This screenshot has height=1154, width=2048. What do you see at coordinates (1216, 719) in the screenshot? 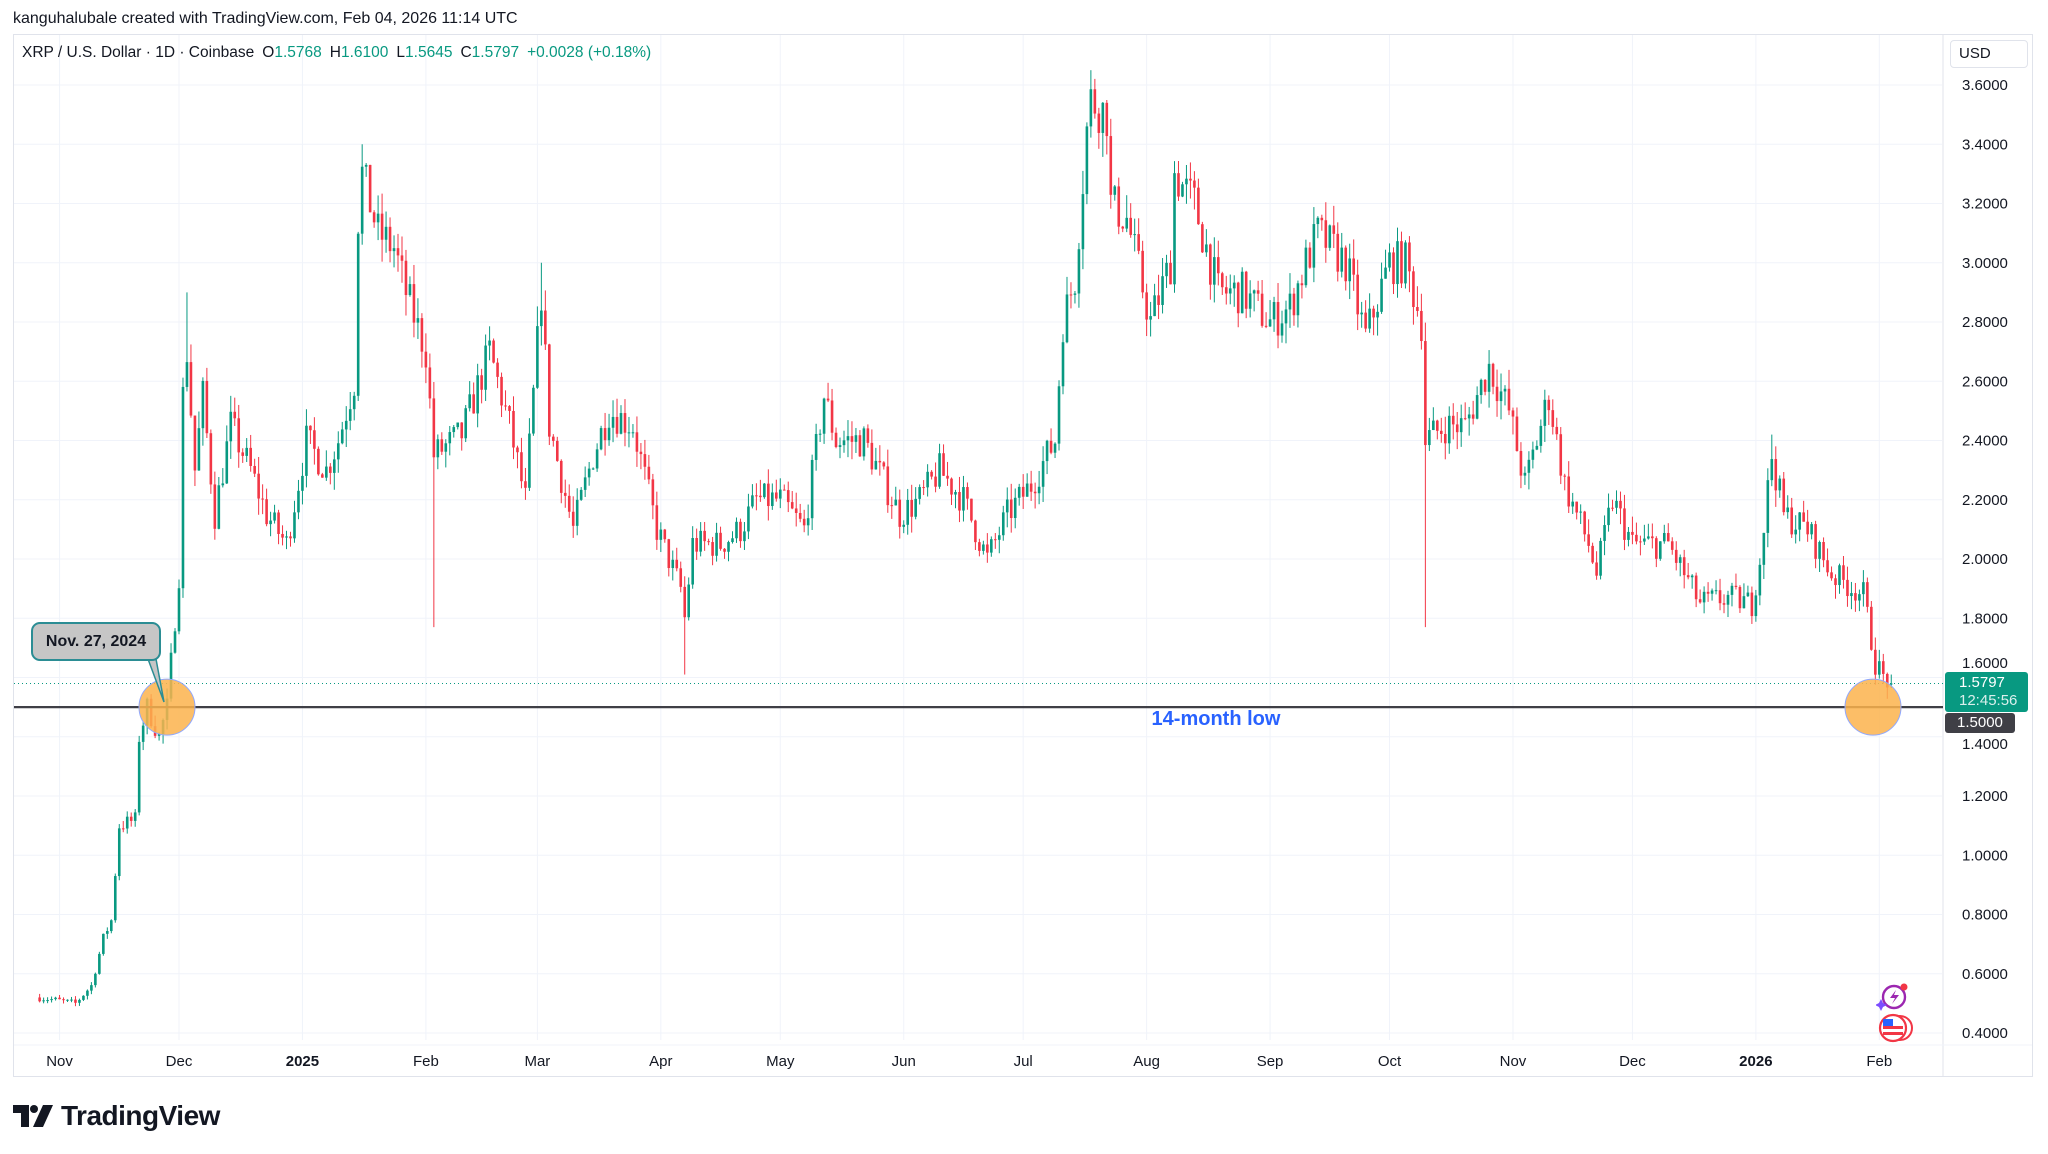
I see `annotation-14-month-low: 14-month low` at bounding box center [1216, 719].